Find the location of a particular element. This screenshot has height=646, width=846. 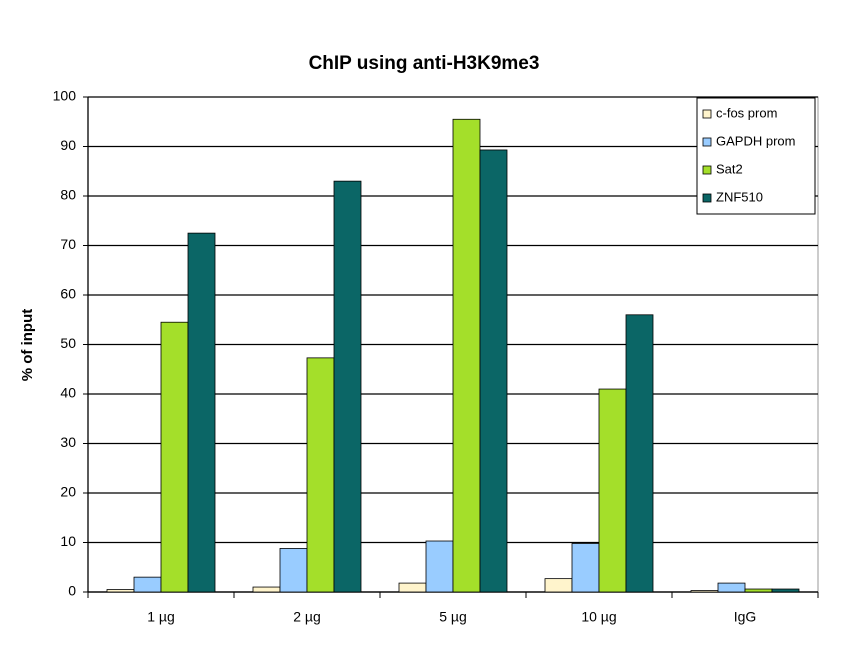

x-tick-label: IgG is located at coordinates (745, 617).